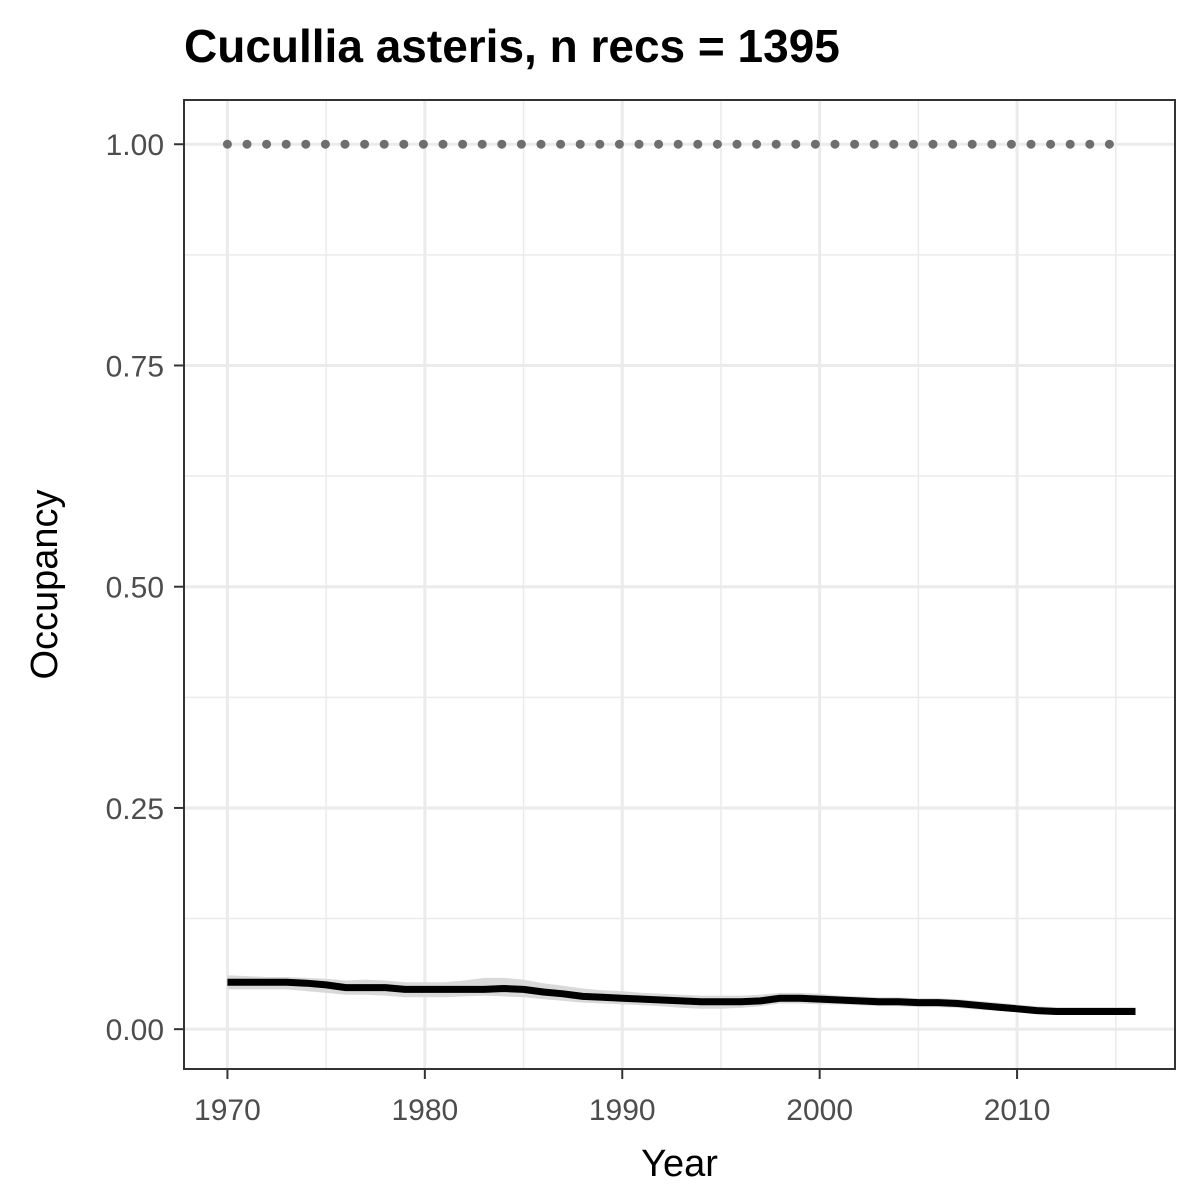 This screenshot has height=1200, width=1200. Describe the element at coordinates (1017, 1110) in the screenshot. I see `x-tick-label: 2010` at that location.